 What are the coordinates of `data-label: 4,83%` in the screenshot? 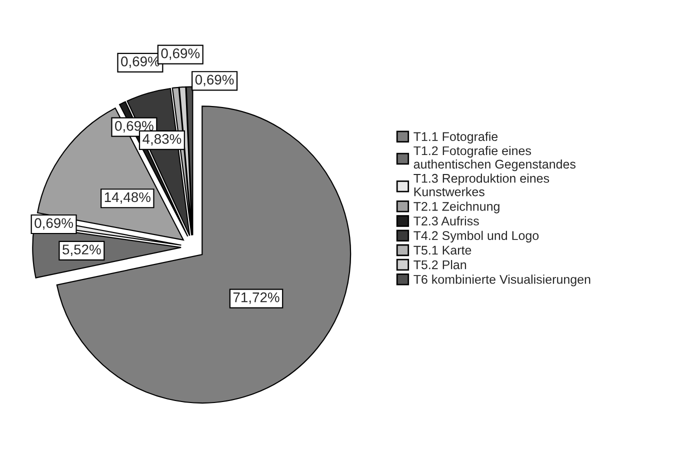 It's located at (162, 140).